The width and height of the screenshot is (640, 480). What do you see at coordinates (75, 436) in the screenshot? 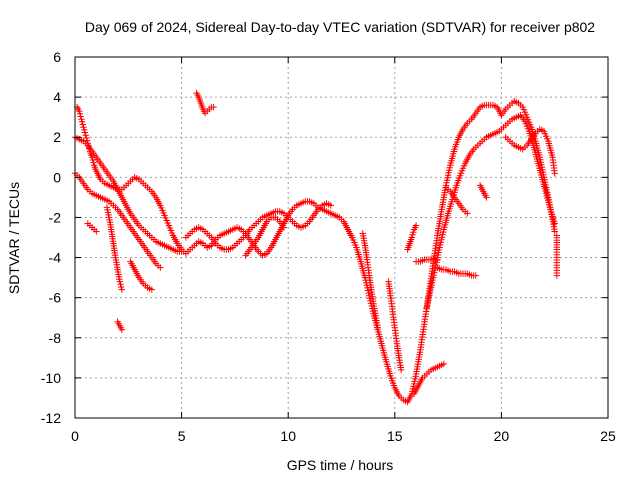
I see `x-tick-label: 0` at bounding box center [75, 436].